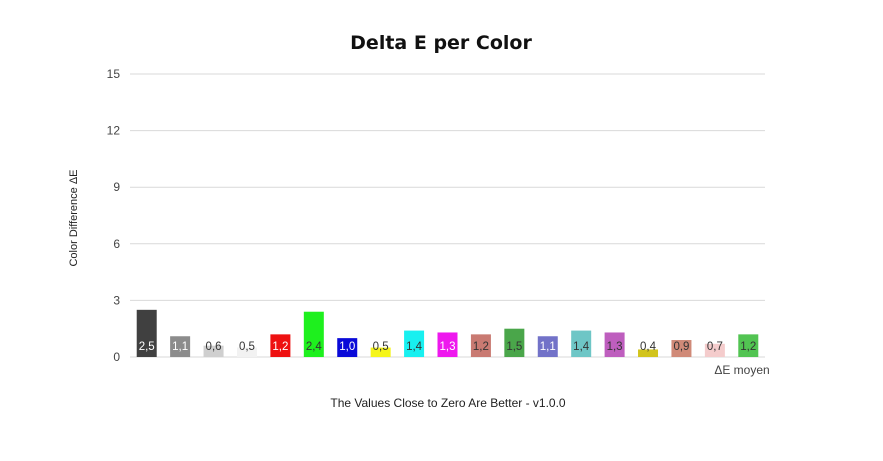 This screenshot has height=461, width=883. Describe the element at coordinates (715, 347) in the screenshot. I see `bar-value-label: 0,7` at that location.